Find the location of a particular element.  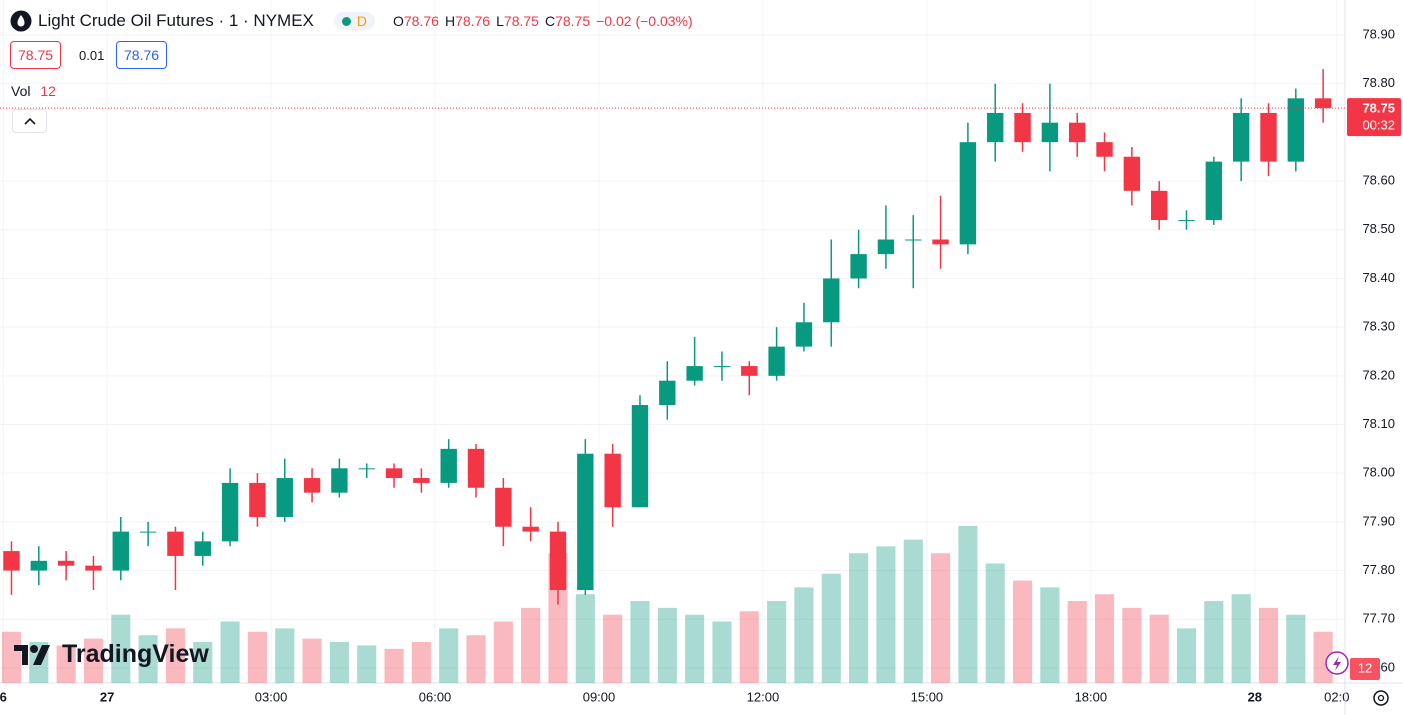

x-tick-label: 09:00 is located at coordinates (599, 696).